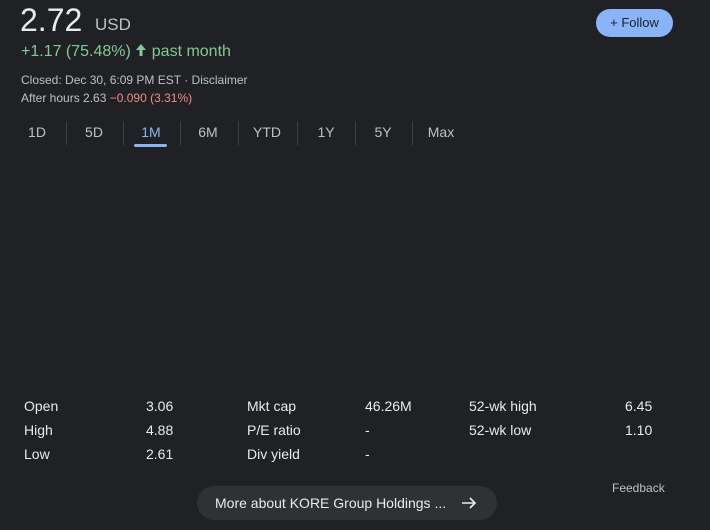 The width and height of the screenshot is (710, 530). What do you see at coordinates (37, 454) in the screenshot?
I see `stat-label: Low` at bounding box center [37, 454].